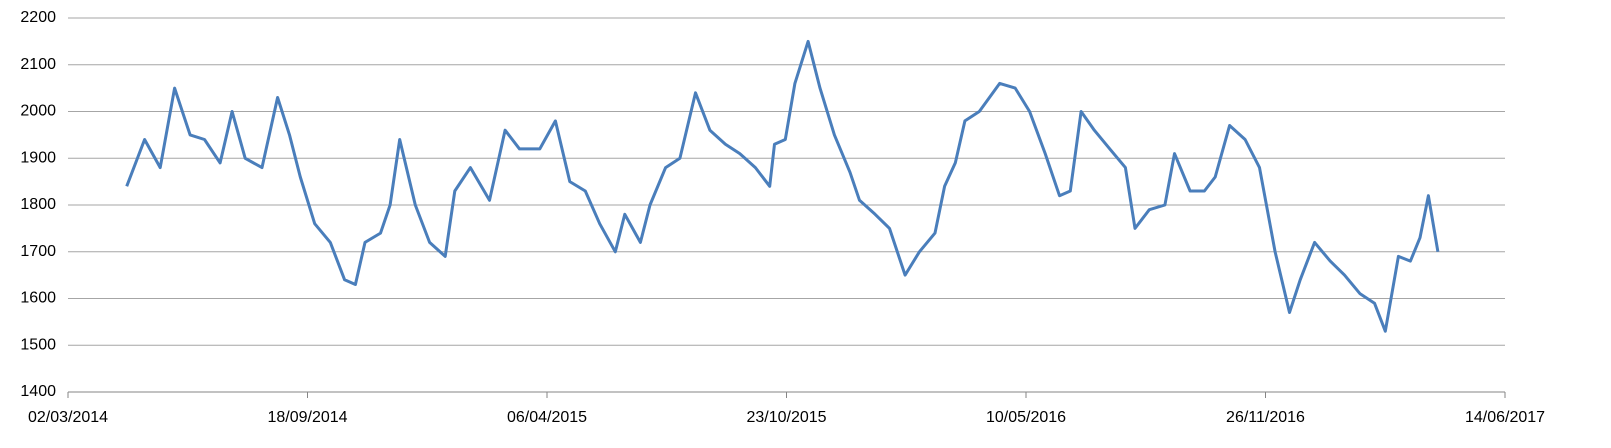 The height and width of the screenshot is (448, 1611). I want to click on x-tick-label: 02/03/2014, so click(68, 417).